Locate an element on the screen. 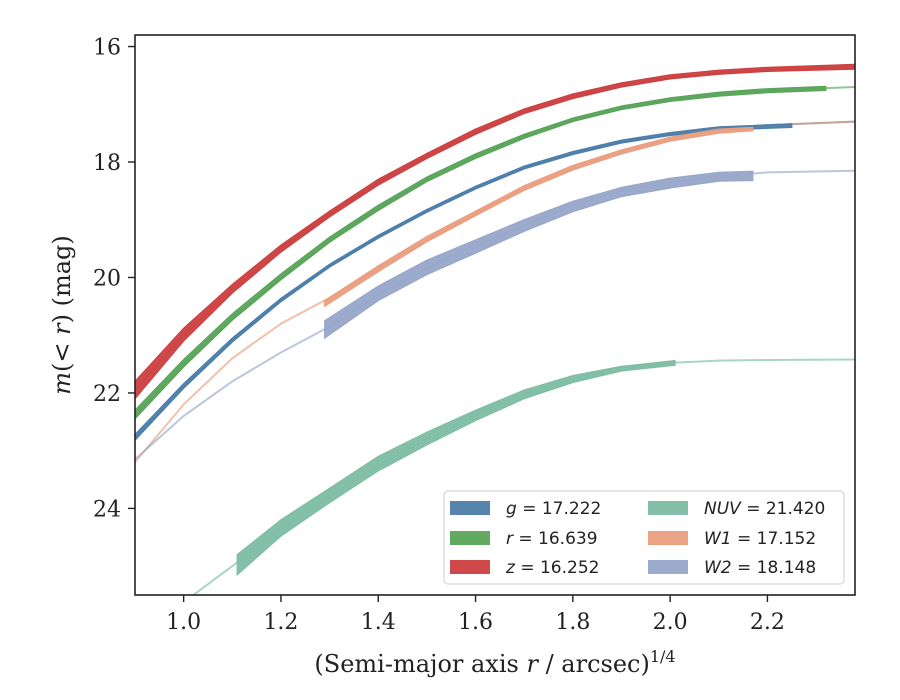 The image size is (900, 700). x-tick-label: 1.8 is located at coordinates (572, 622).